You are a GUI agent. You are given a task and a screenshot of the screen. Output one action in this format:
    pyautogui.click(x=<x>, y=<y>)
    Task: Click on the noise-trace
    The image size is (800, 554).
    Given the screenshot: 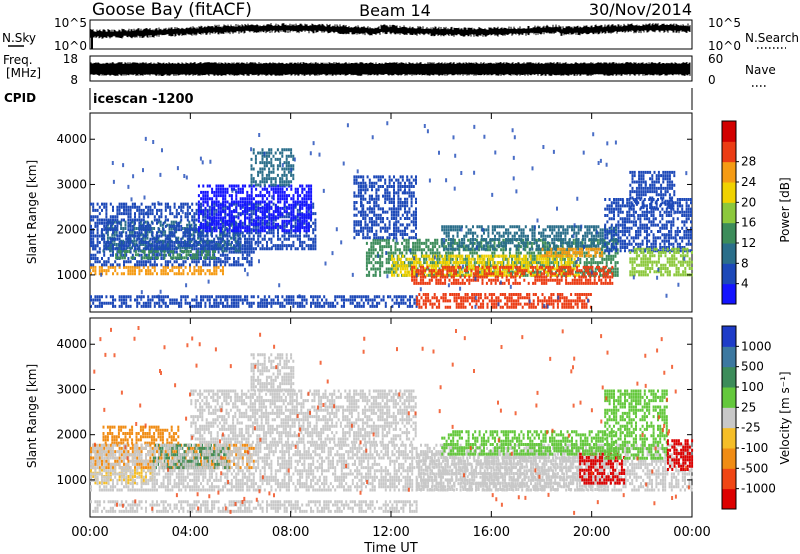 What is the action you would take?
    pyautogui.click(x=390, y=36)
    